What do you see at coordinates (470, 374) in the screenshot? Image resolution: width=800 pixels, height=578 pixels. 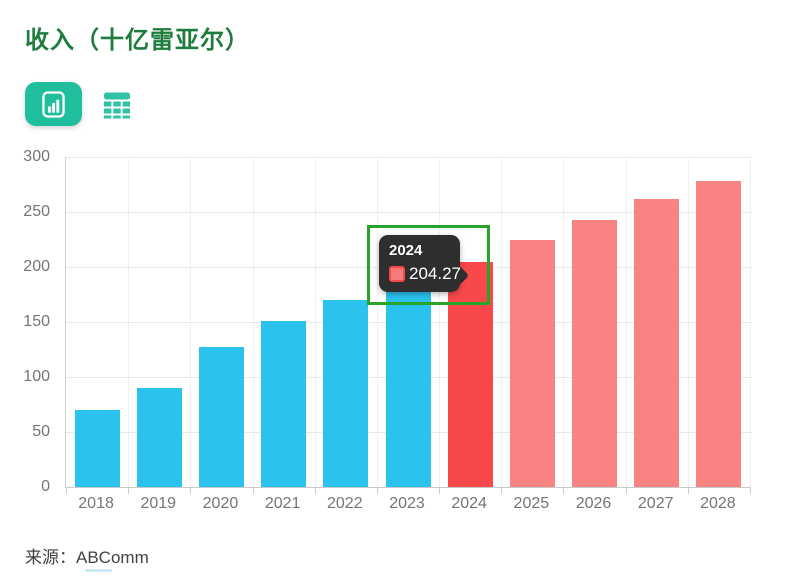 I see `bar-2024` at bounding box center [470, 374].